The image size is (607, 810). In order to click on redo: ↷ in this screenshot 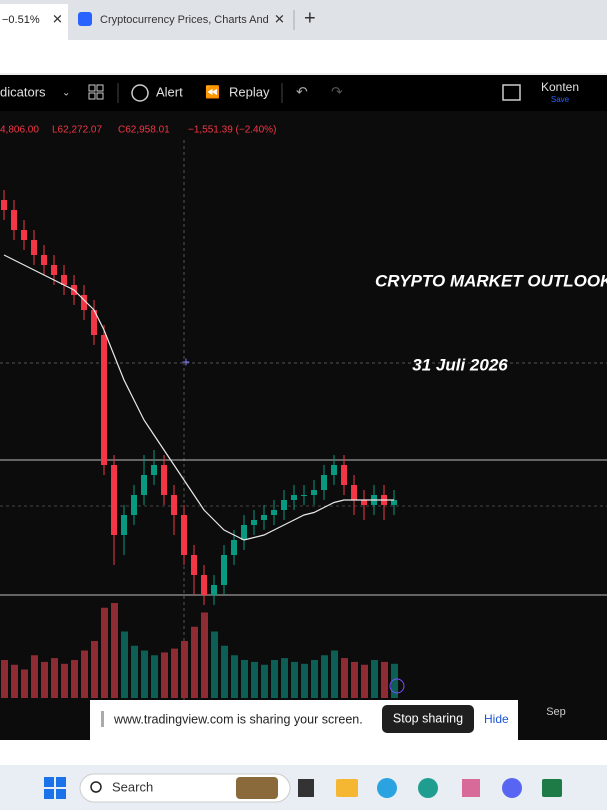, I will do `click(337, 92)`.